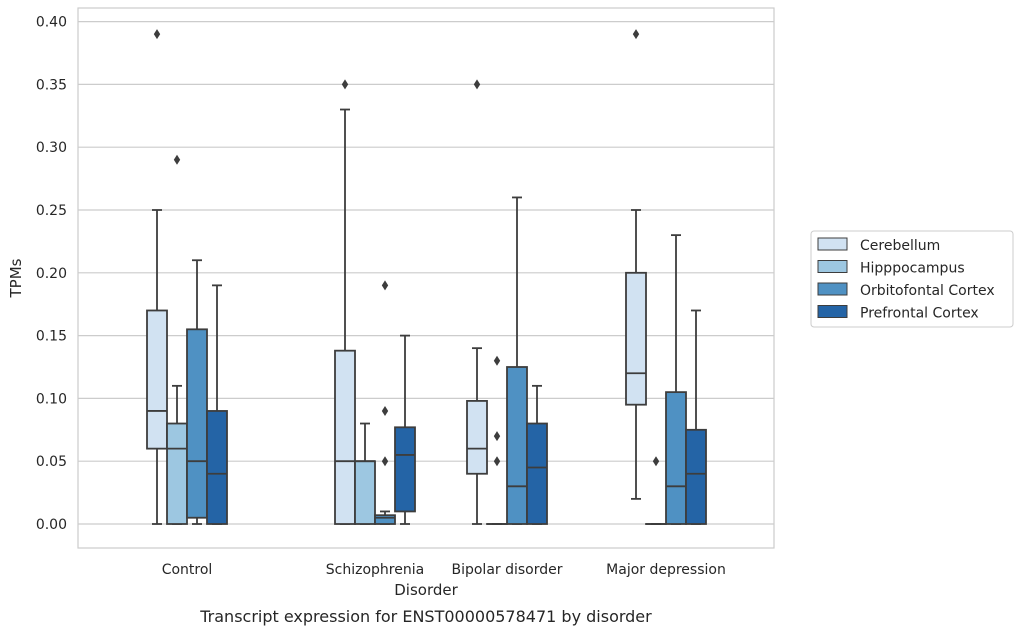  I want to click on y-tick-label: 0.25, so click(51, 211).